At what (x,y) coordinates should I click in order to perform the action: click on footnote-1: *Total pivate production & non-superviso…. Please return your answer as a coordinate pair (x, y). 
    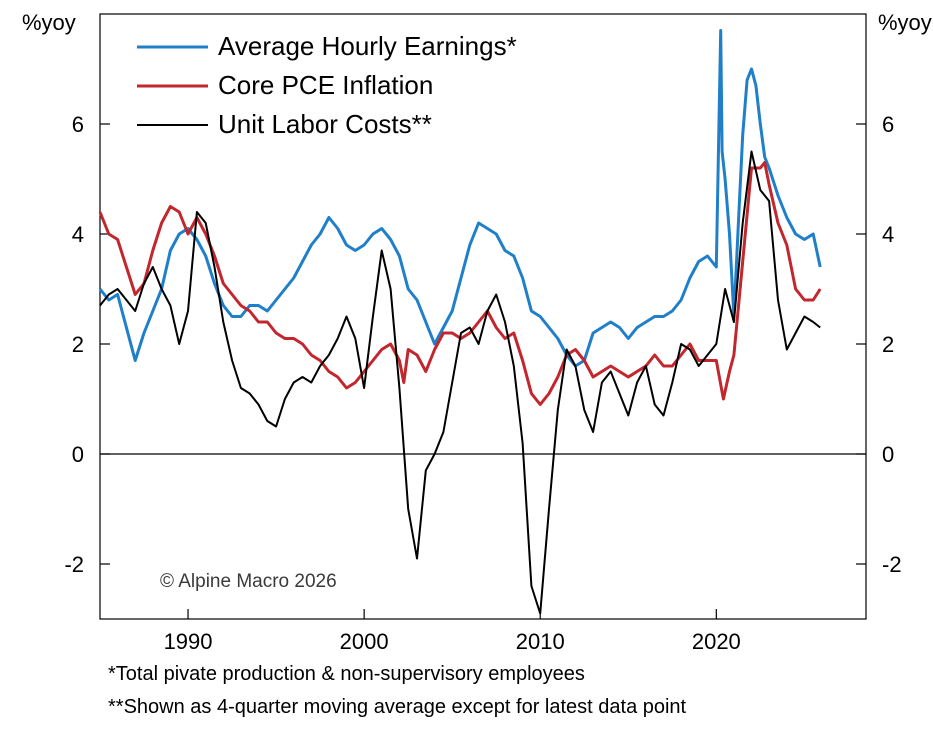
    Looking at the image, I should click on (346, 674).